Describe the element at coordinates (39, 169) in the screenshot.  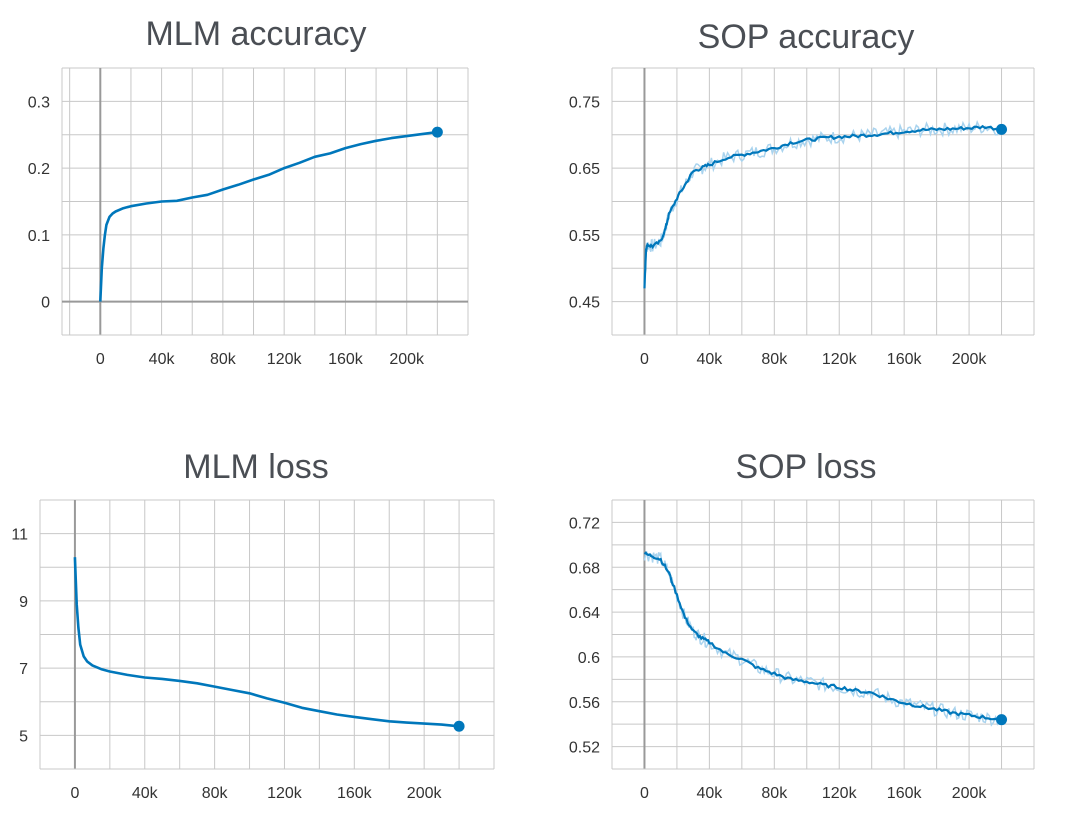
I see `y-tick-label: 0.2` at that location.